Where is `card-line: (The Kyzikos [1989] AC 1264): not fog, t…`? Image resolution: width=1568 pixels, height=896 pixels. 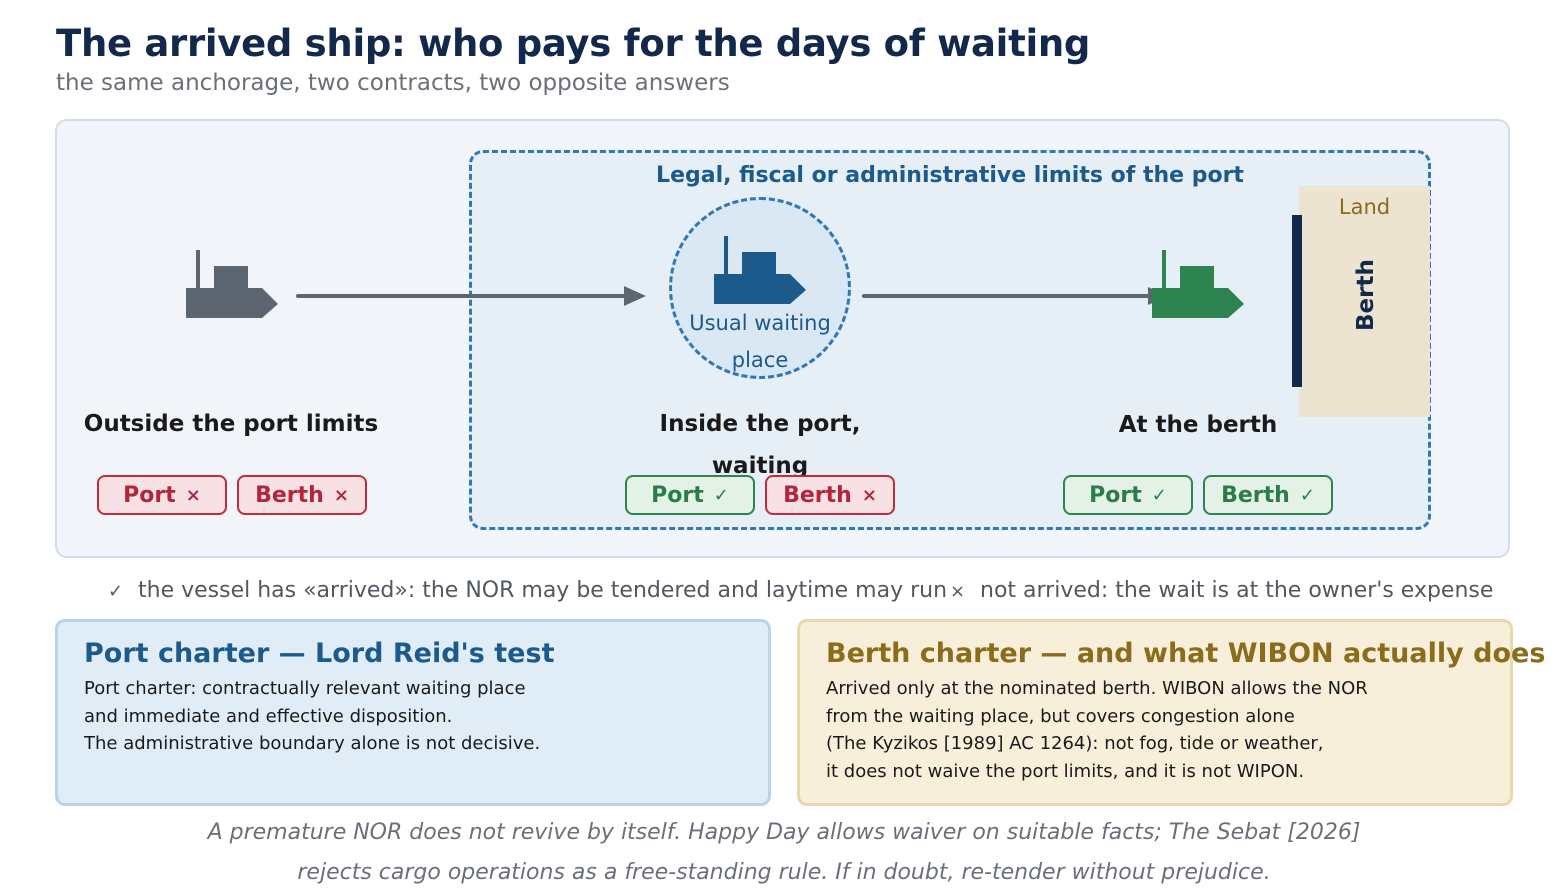
card-line: (The Kyzikos [1989] AC 1264): not fog, t… is located at coordinates (1075, 743).